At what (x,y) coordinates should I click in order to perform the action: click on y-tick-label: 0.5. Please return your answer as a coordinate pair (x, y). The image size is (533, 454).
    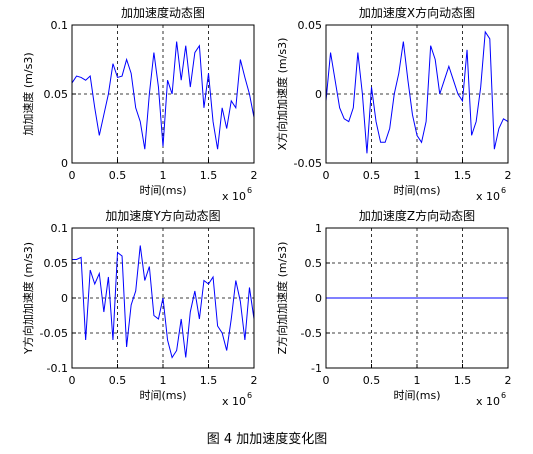
    Looking at the image, I should click on (314, 263).